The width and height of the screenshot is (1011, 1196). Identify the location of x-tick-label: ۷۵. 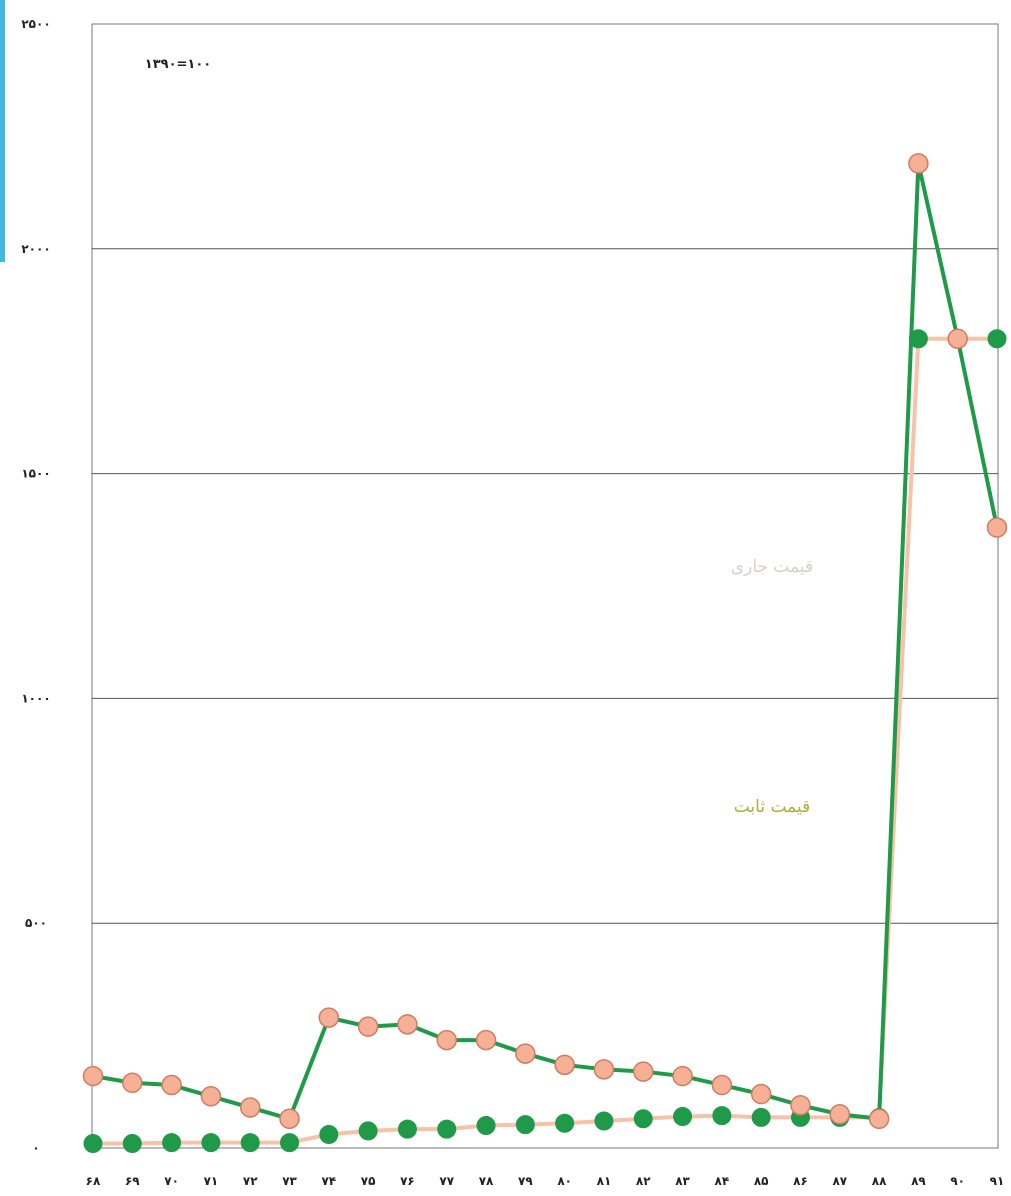
(368, 1181).